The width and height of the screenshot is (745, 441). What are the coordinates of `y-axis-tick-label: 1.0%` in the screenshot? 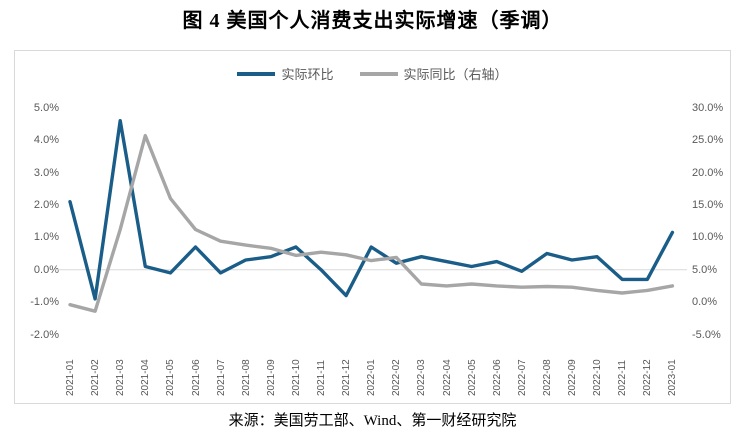 It's located at (46, 237).